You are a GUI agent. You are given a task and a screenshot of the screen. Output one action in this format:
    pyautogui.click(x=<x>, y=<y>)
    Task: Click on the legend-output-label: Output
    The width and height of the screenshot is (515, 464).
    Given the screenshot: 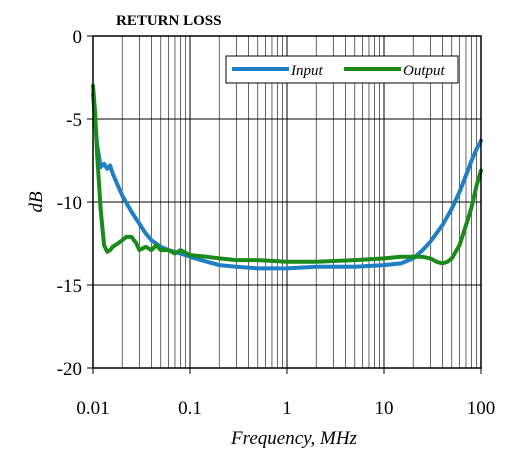 What is the action you would take?
    pyautogui.click(x=424, y=71)
    